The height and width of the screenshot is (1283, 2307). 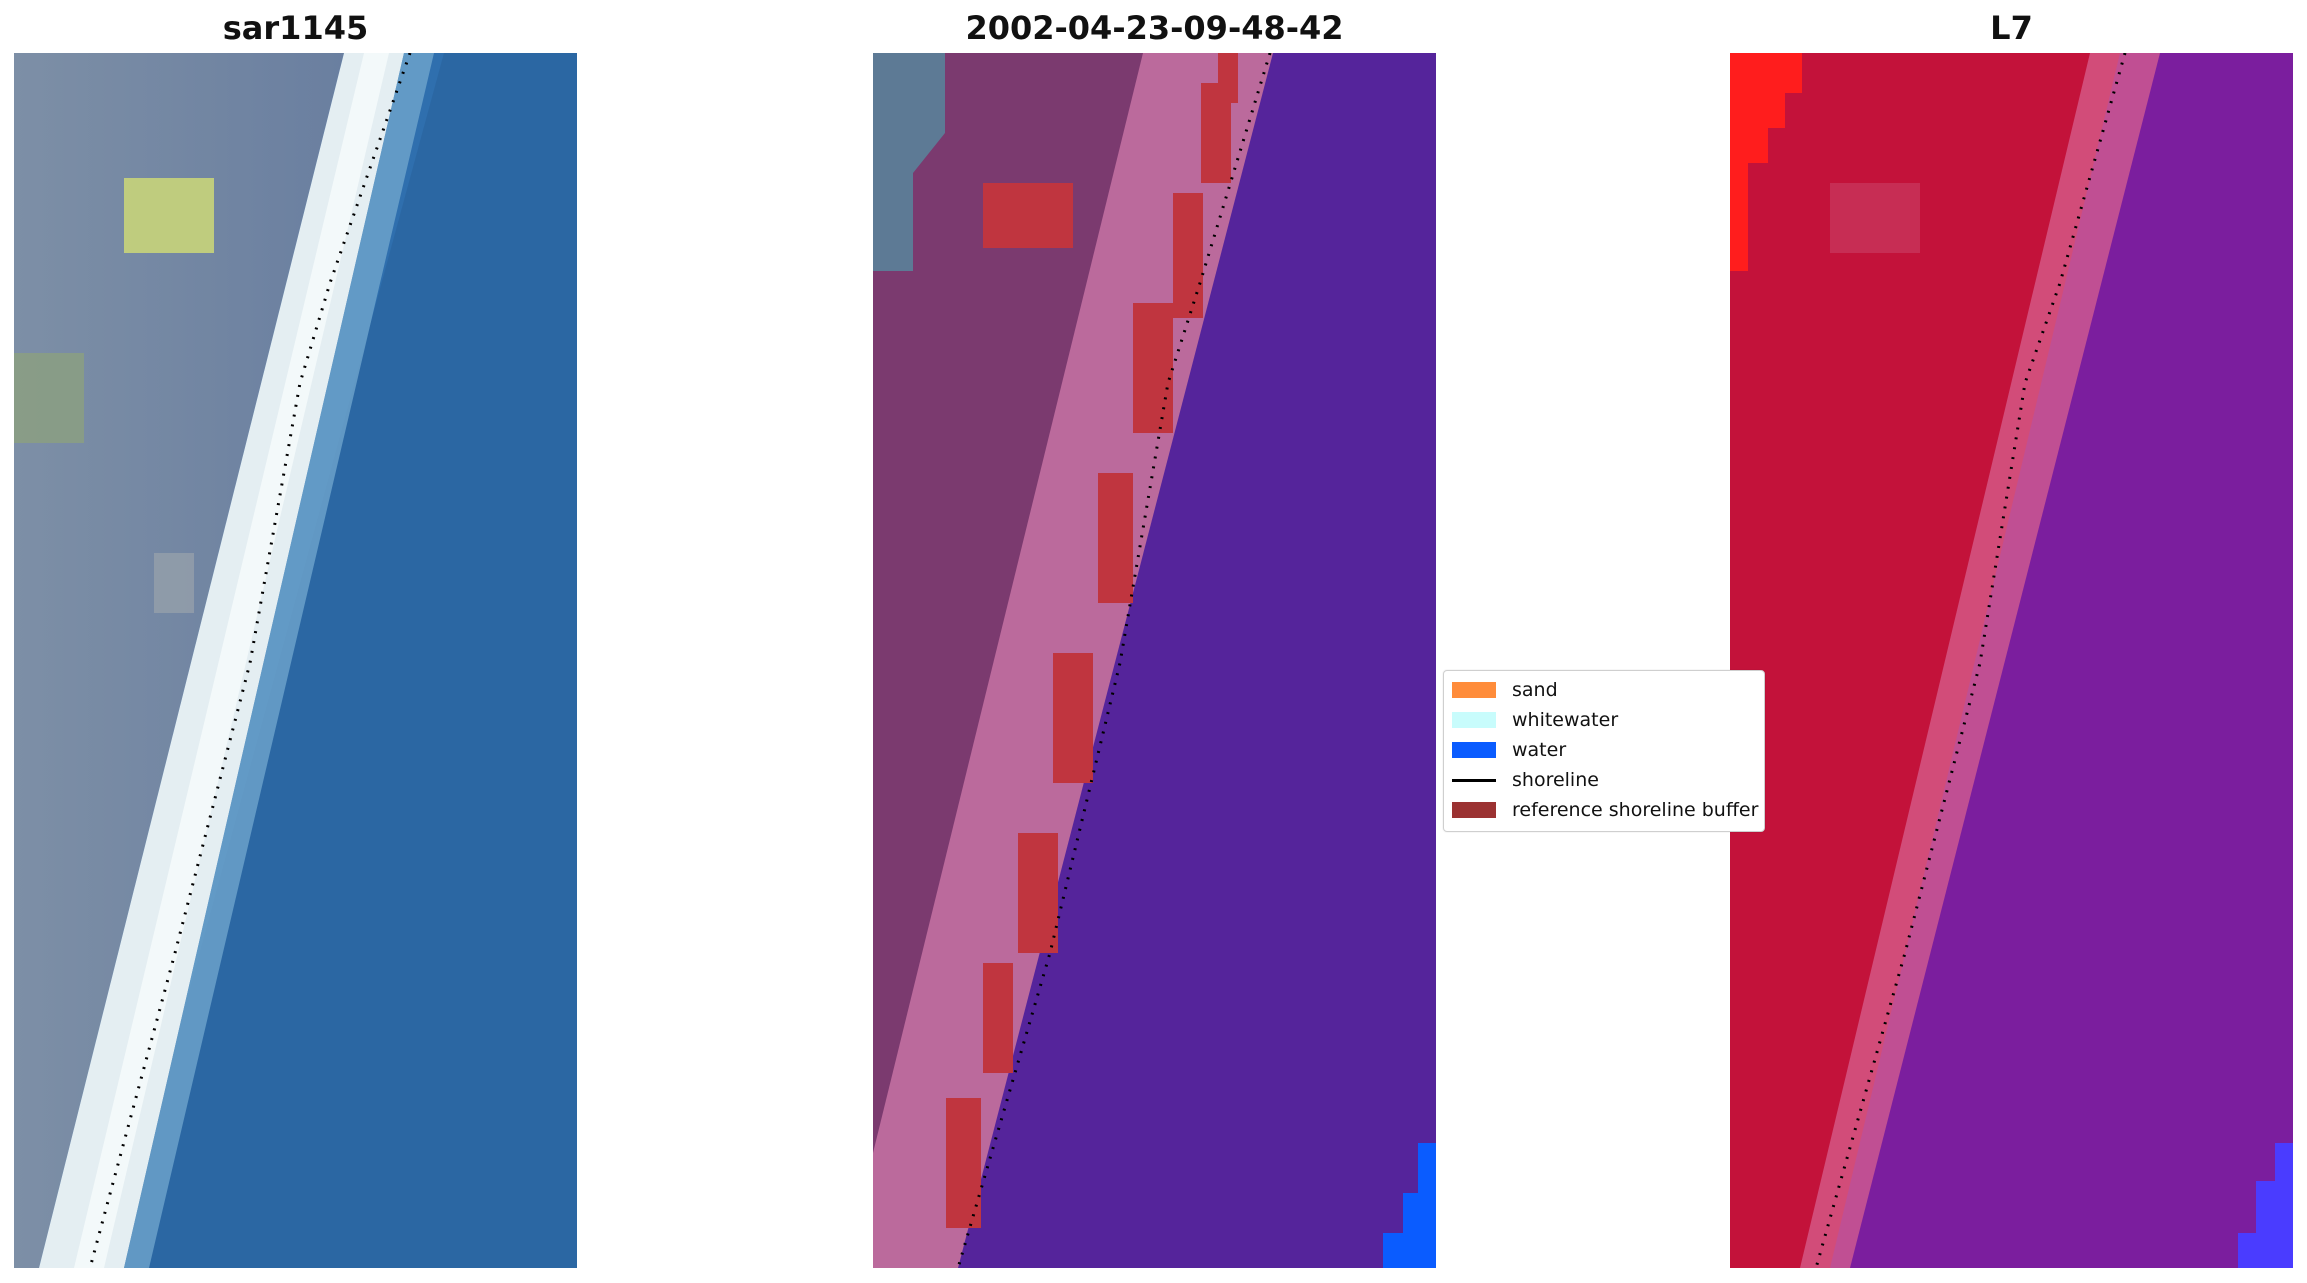 I want to click on legend-label: reference shoreline buffer, so click(x=1635, y=810).